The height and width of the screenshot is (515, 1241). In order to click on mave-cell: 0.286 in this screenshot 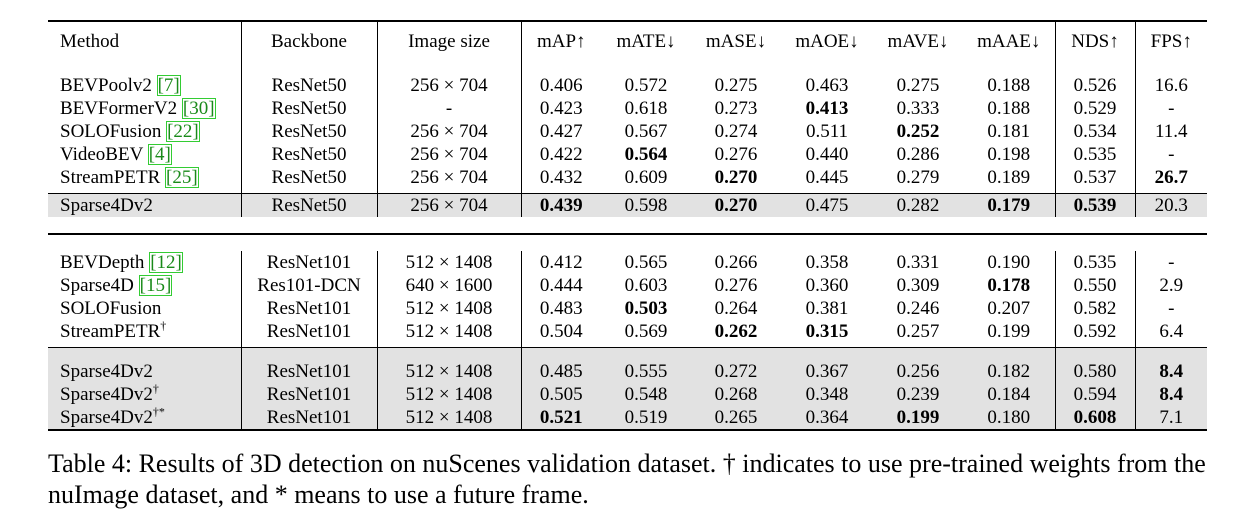, I will do `click(918, 154)`.